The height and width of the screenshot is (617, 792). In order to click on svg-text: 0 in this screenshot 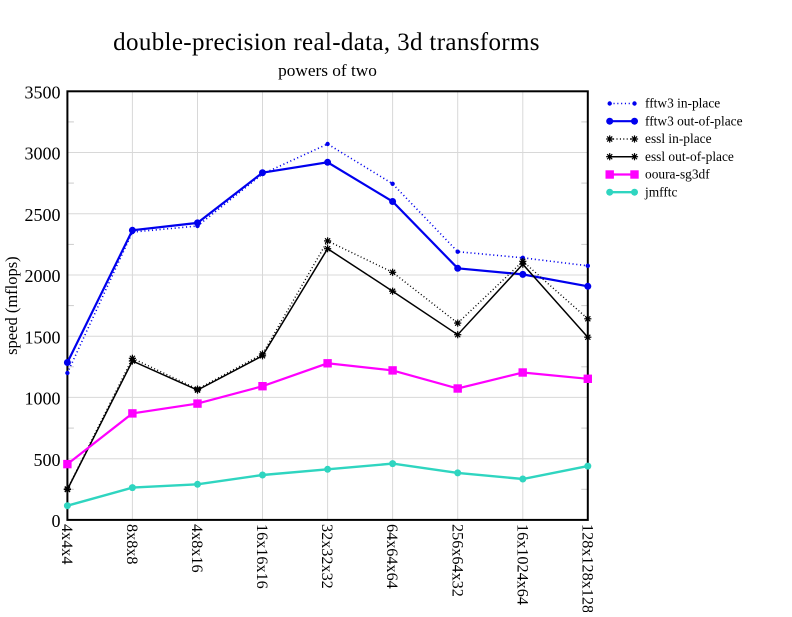, I will do `click(56, 521)`.